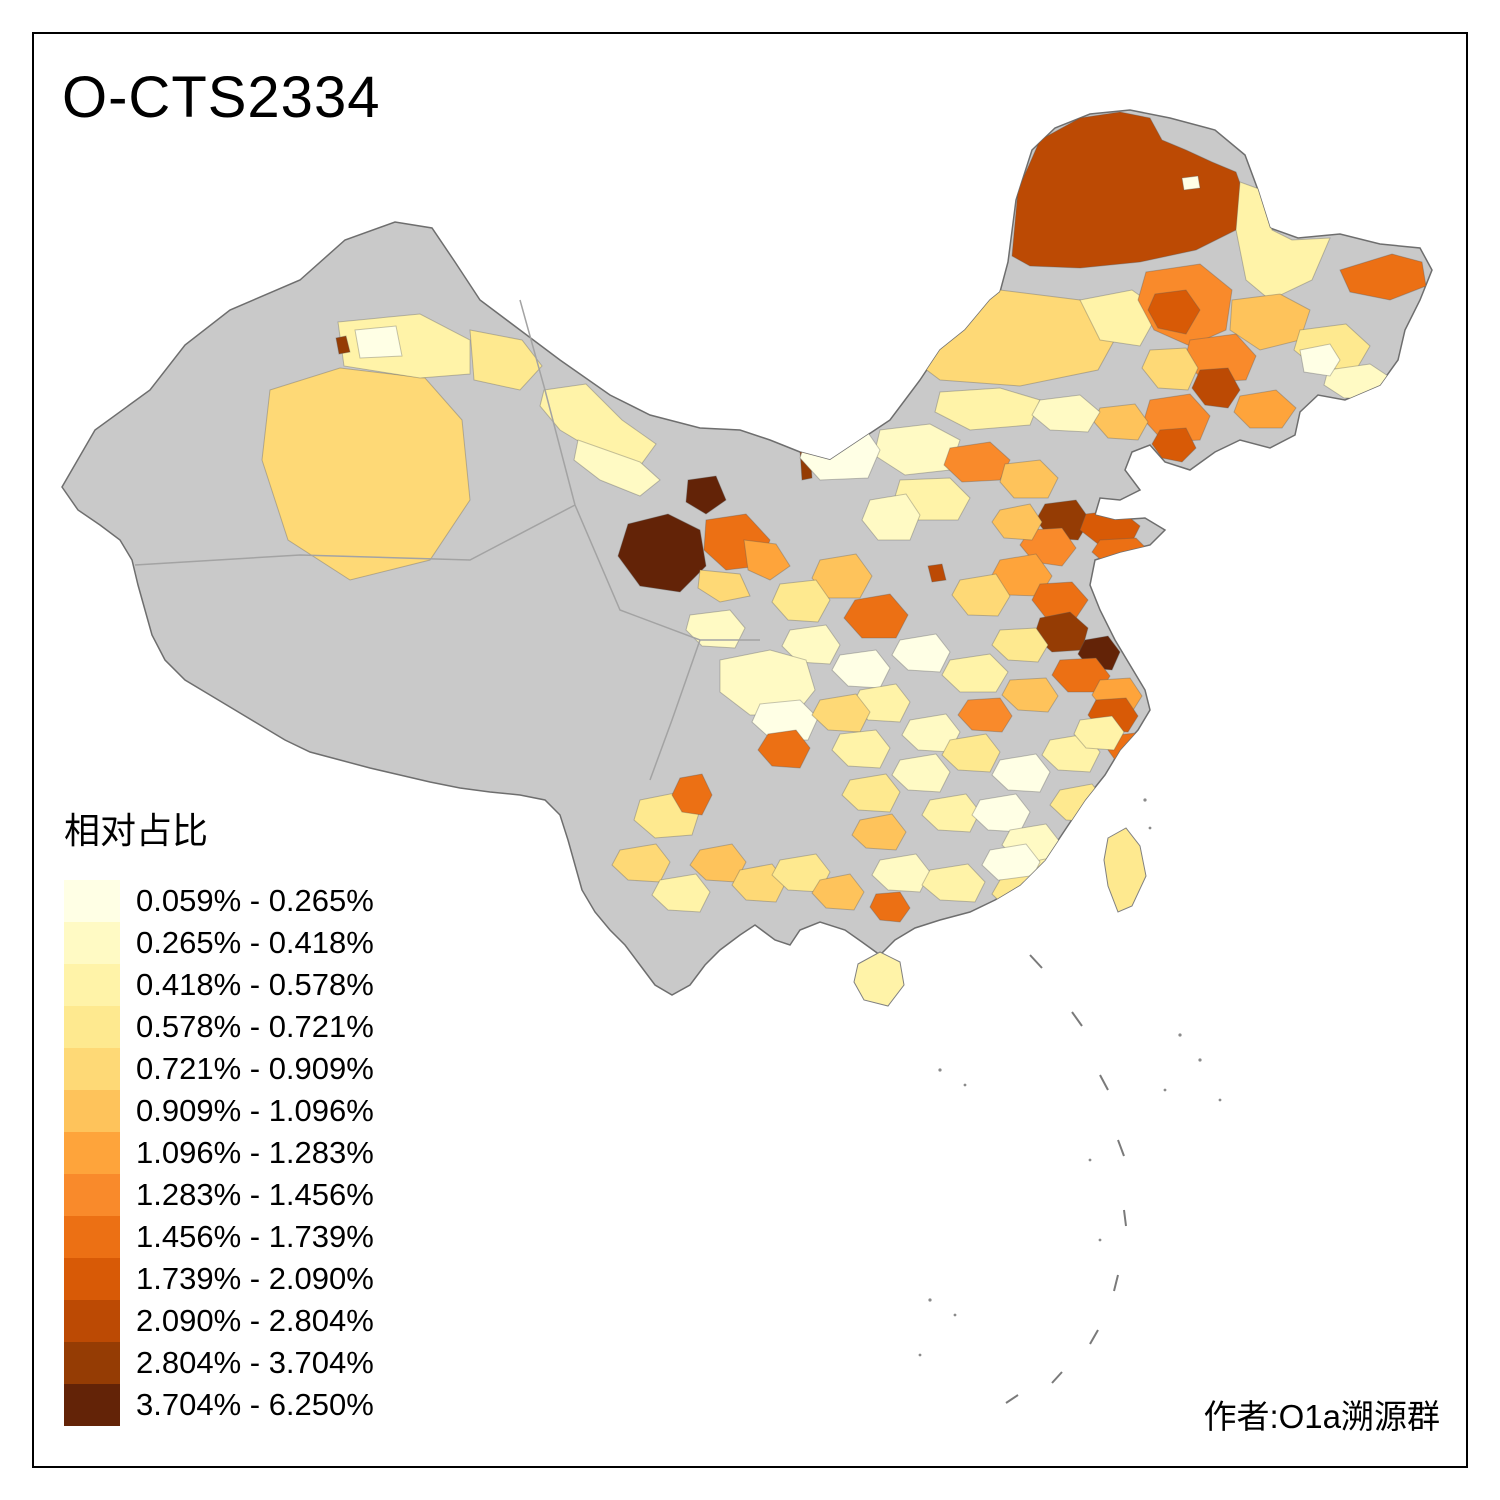 This screenshot has height=1500, width=1500. I want to click on legend-row: 0.418% - 0.578%, so click(219, 985).